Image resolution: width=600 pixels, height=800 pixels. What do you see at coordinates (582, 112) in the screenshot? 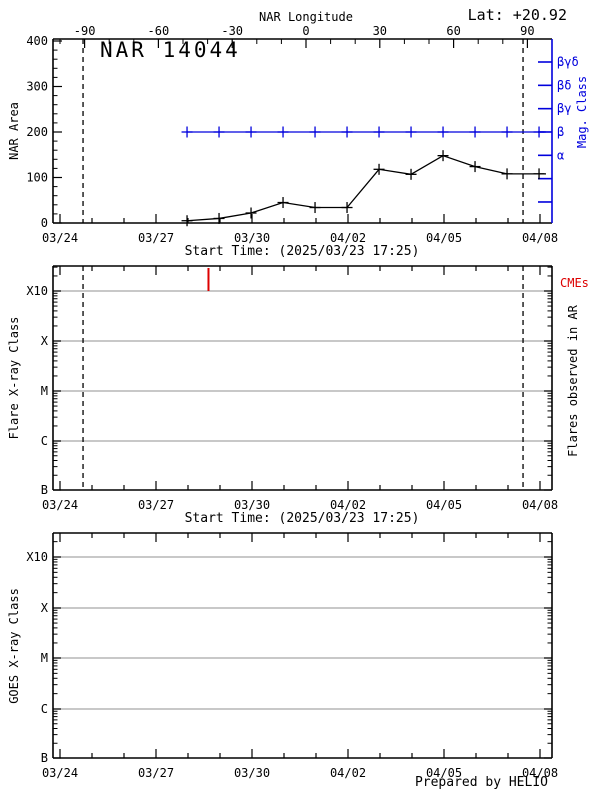
I see `mag-class-axis-label: Mag. Class` at bounding box center [582, 112].